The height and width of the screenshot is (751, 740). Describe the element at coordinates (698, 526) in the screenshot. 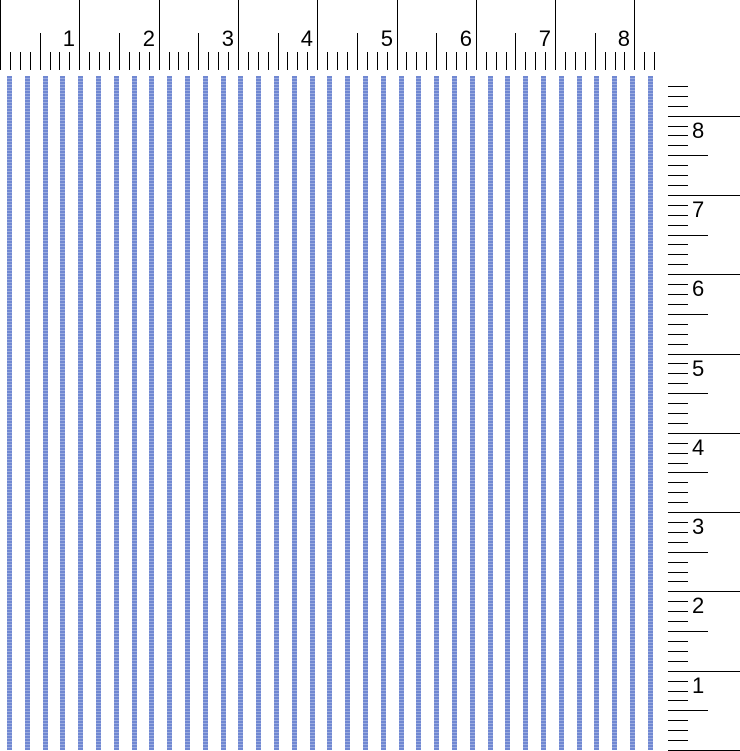

I see `ruler-label: 3` at that location.